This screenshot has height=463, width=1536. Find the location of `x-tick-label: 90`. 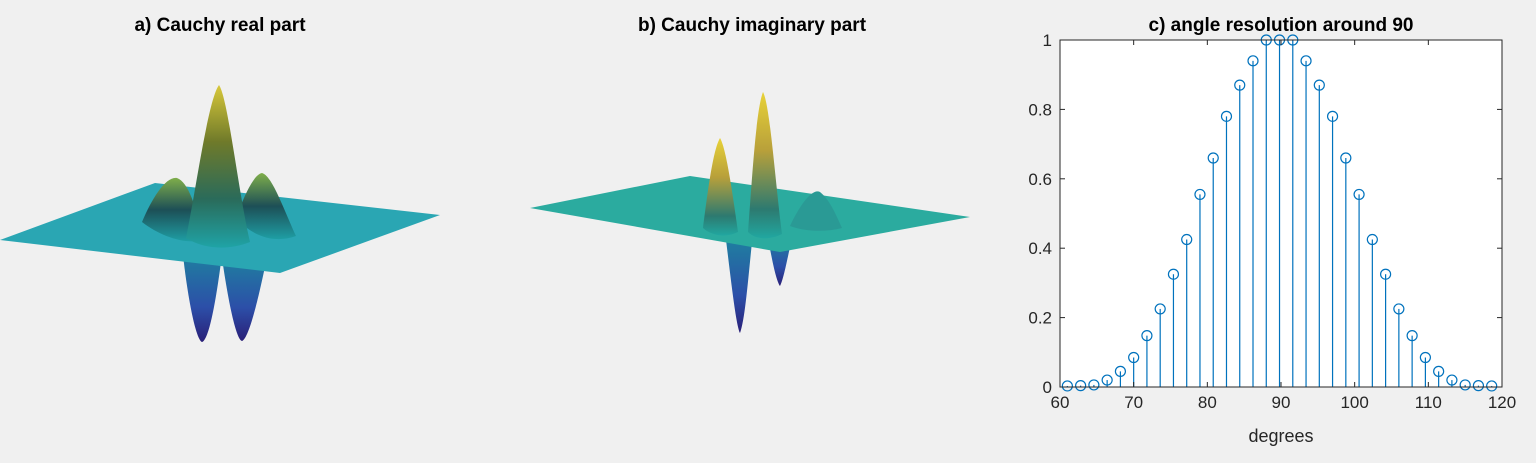

x-tick-label: 90 is located at coordinates (1281, 402).